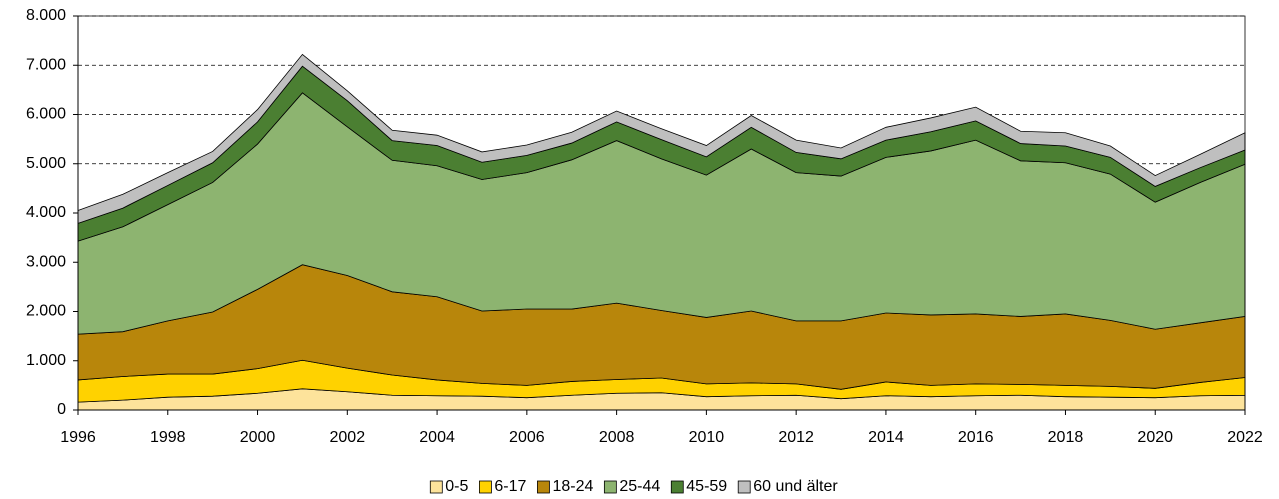 This screenshot has height=499, width=1279. What do you see at coordinates (46, 64) in the screenshot?
I see `y-tick-label: 7.000` at bounding box center [46, 64].